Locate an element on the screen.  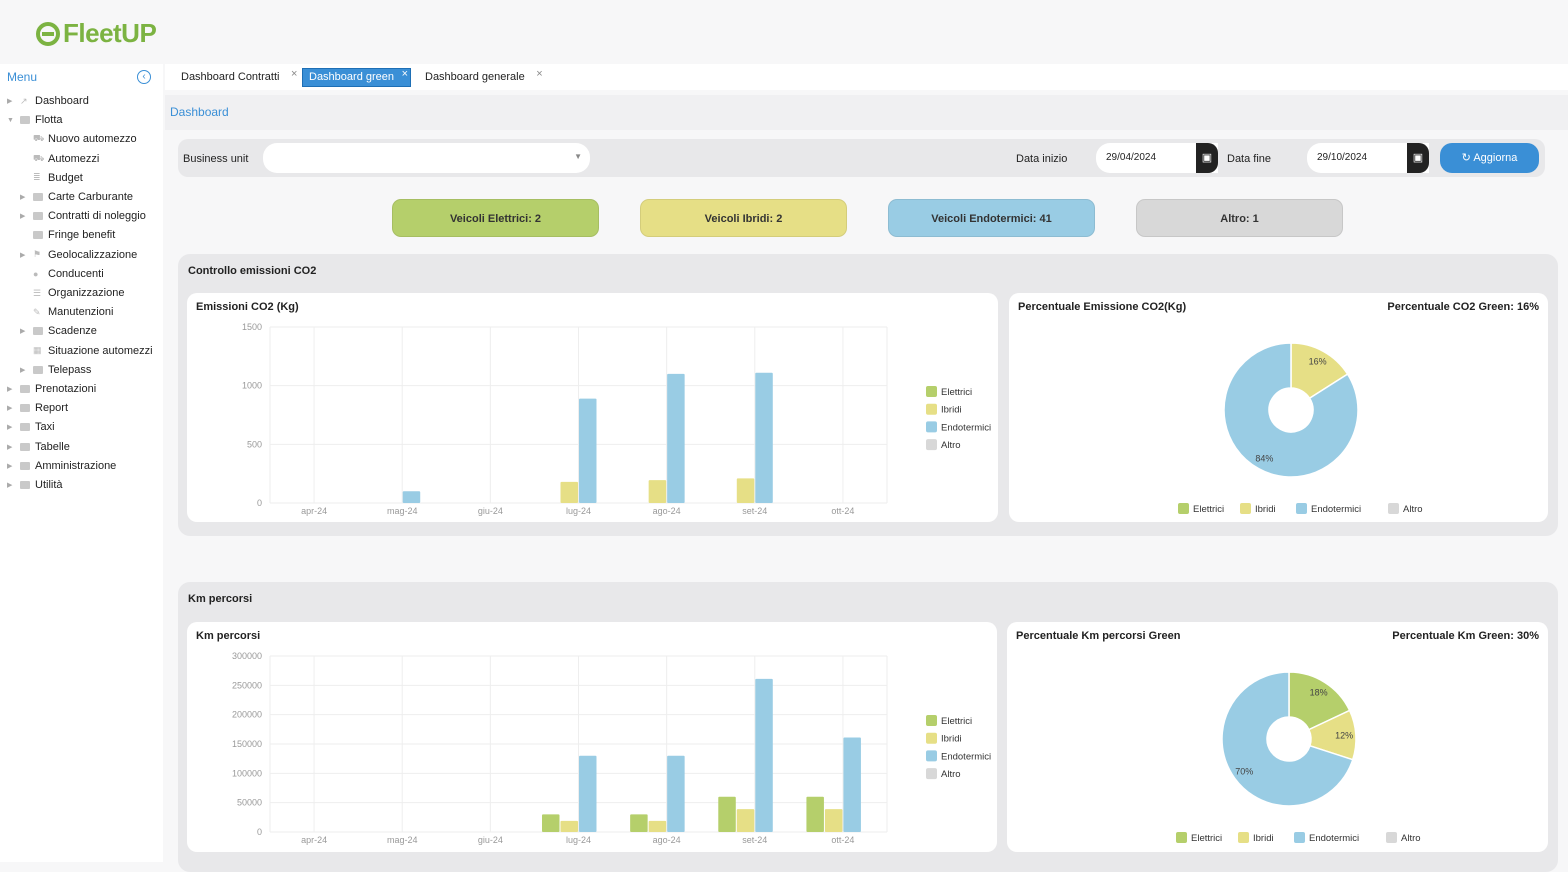
logo-icon is located at coordinates (48, 33).